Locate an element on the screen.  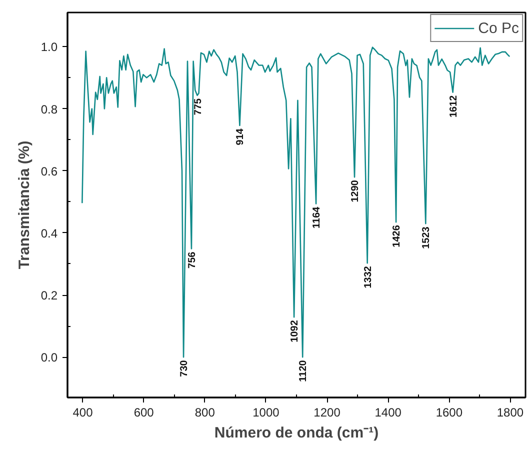
y-tick-label: 1.0 is located at coordinates (49, 47).